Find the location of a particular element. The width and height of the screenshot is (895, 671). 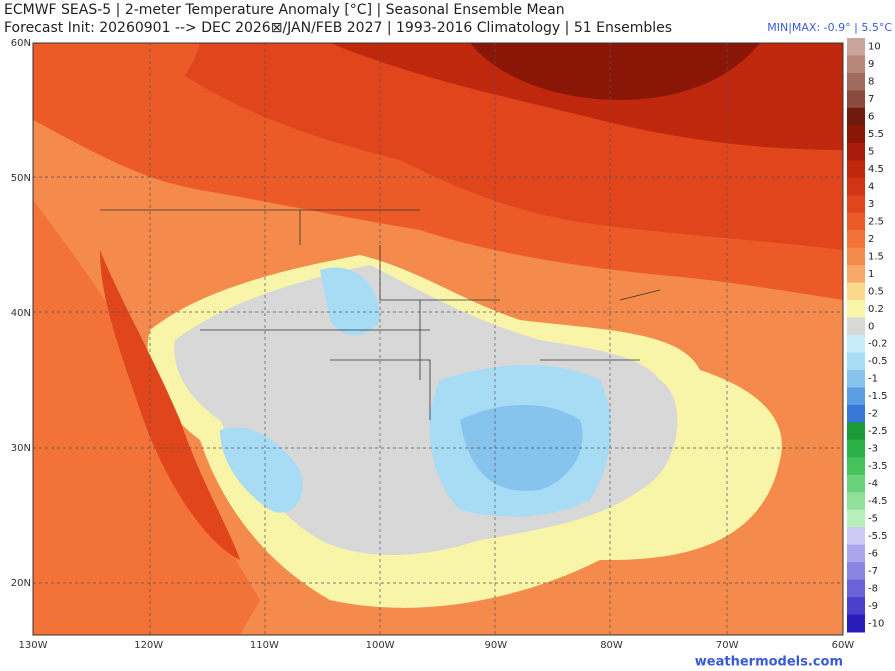

colorbar-label: 1.5 is located at coordinates (876, 256).